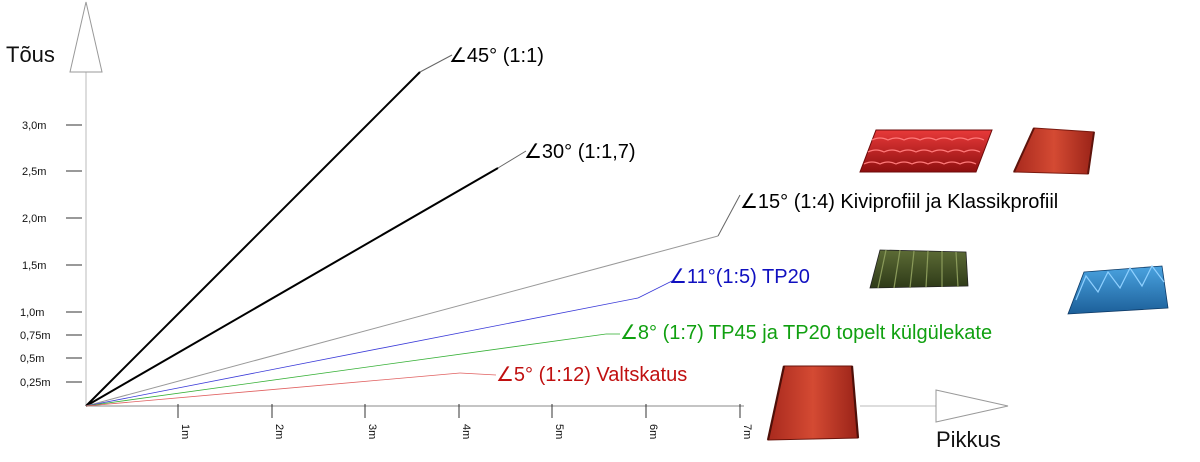 This screenshot has width=1200, height=462. I want to click on x-tick-label: 5m, so click(559, 431).